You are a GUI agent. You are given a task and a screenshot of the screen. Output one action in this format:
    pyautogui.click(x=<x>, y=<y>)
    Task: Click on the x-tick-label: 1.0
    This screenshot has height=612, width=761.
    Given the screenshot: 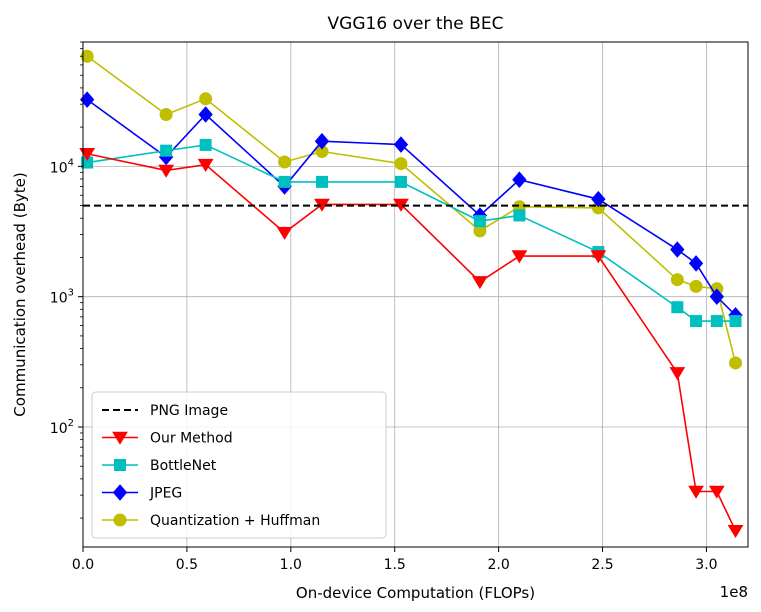 What is the action you would take?
    pyautogui.click(x=291, y=565)
    